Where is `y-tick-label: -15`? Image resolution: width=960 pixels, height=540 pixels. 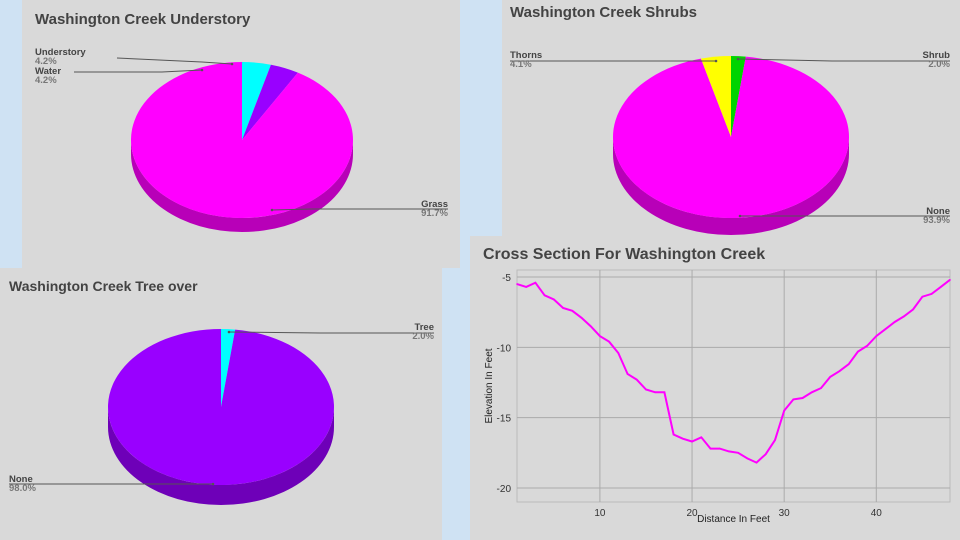 y-tick-label: -15 is located at coordinates (504, 419).